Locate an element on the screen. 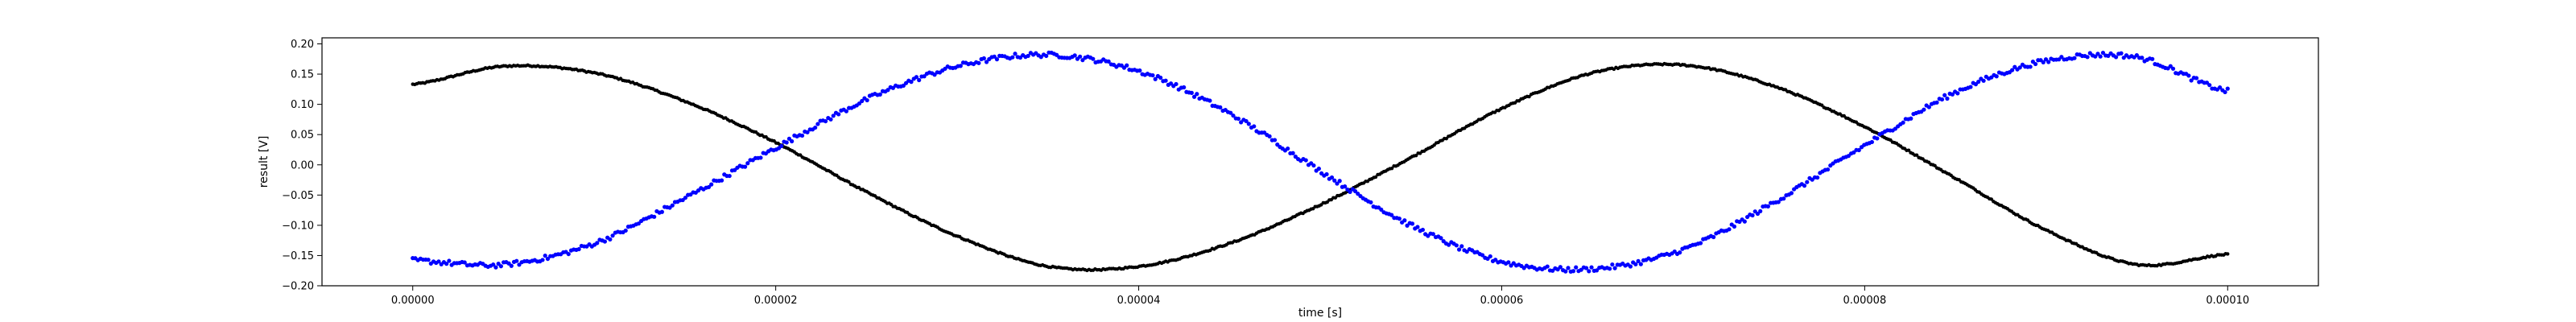  y-tick-label: 0.00 is located at coordinates (302, 165).